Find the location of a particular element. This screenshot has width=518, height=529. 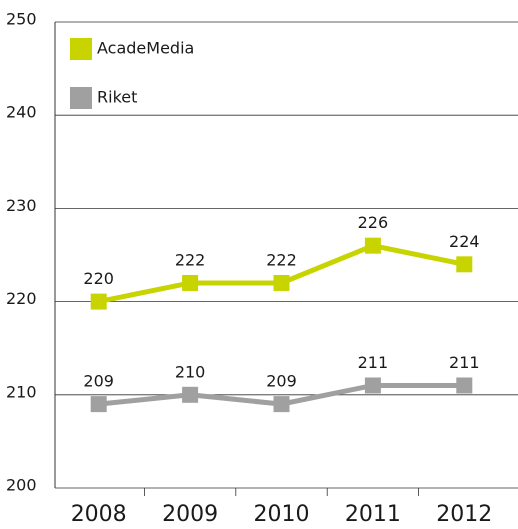

data-label: 226 is located at coordinates (373, 222).